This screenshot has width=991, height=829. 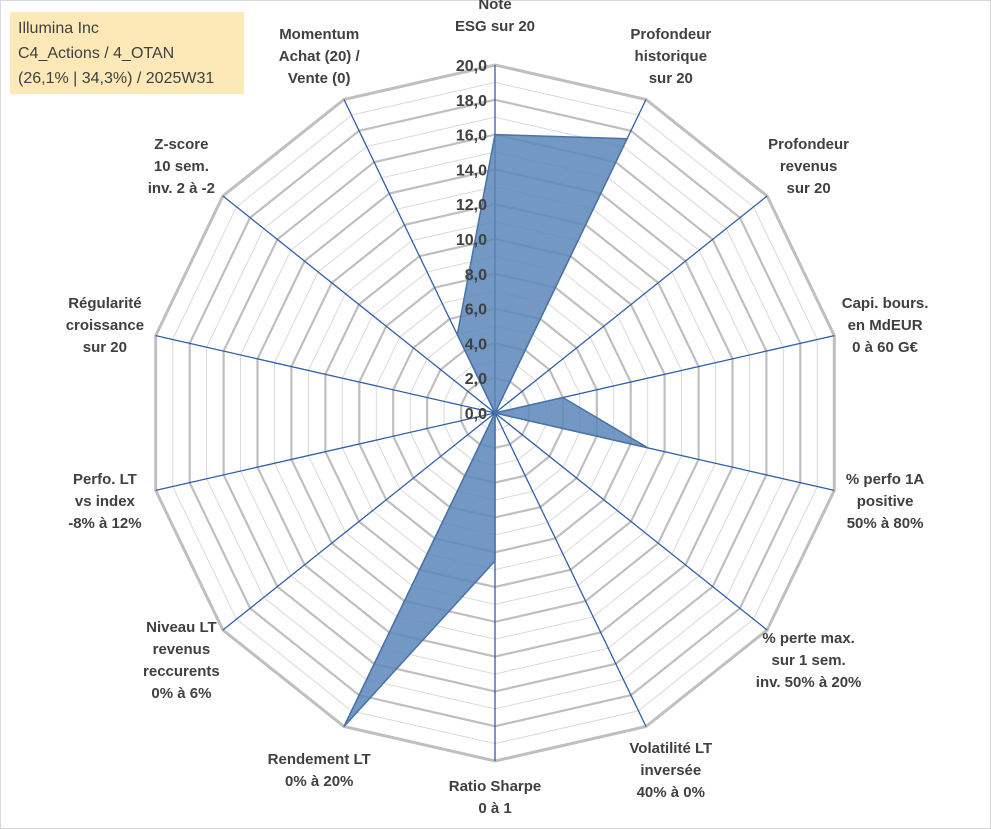 I want to click on tick-label: 12,0, so click(x=471, y=205).